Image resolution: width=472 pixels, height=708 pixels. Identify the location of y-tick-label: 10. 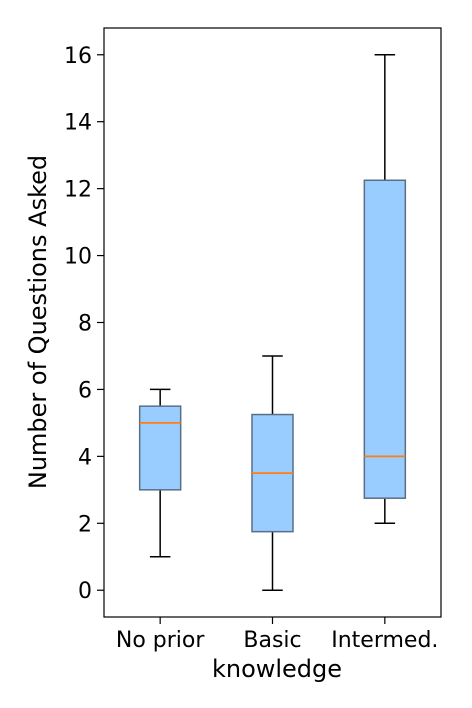
(78, 257).